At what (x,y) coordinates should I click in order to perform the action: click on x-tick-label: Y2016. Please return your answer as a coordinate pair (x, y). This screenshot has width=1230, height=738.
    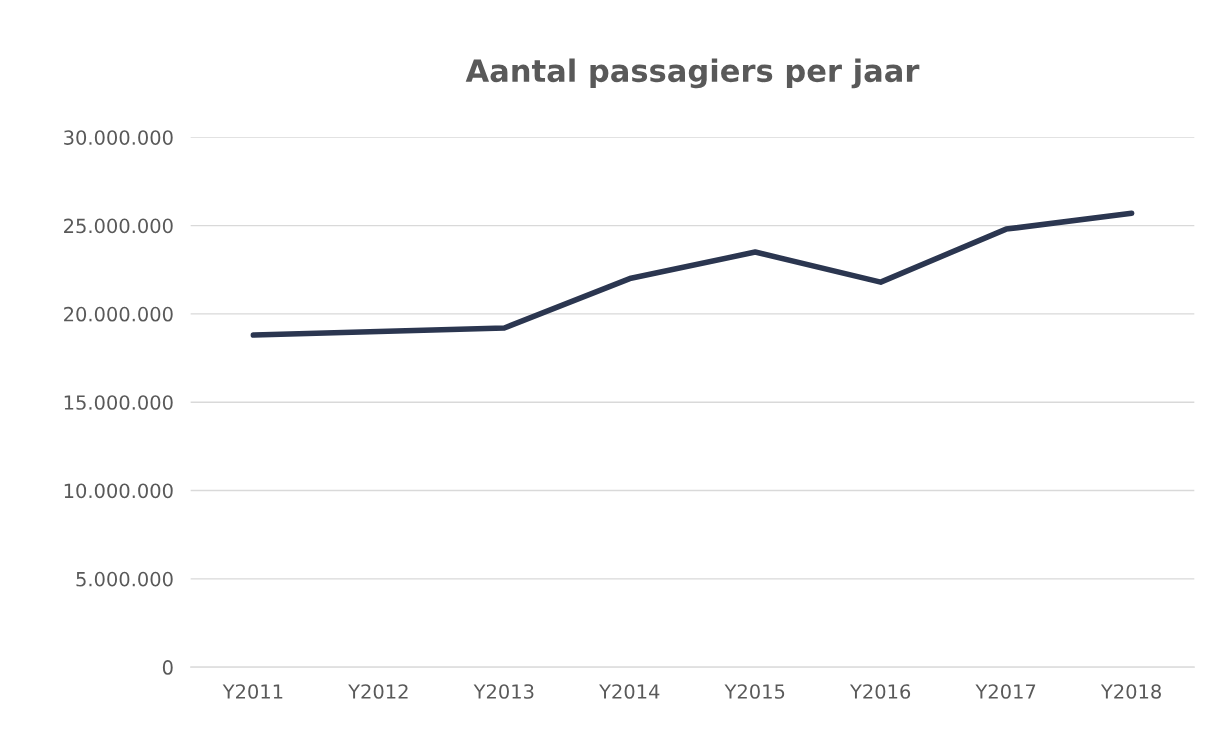
    Looking at the image, I should click on (880, 691).